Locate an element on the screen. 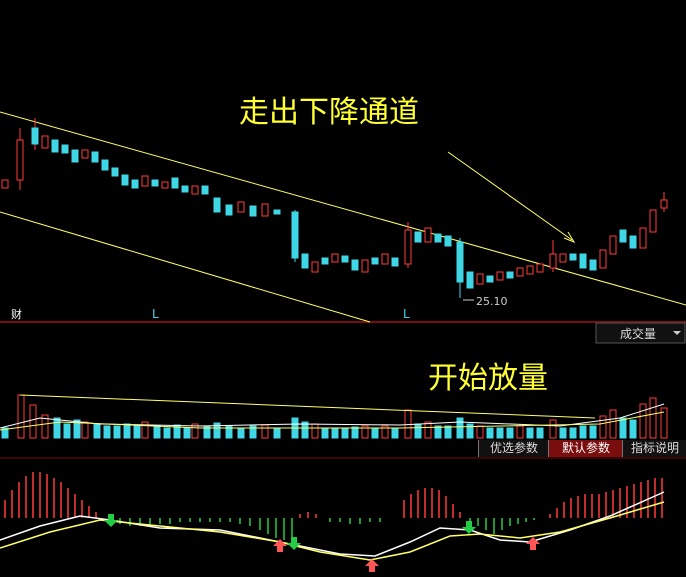  indicator-tab: 默认参数 is located at coordinates (585, 448).